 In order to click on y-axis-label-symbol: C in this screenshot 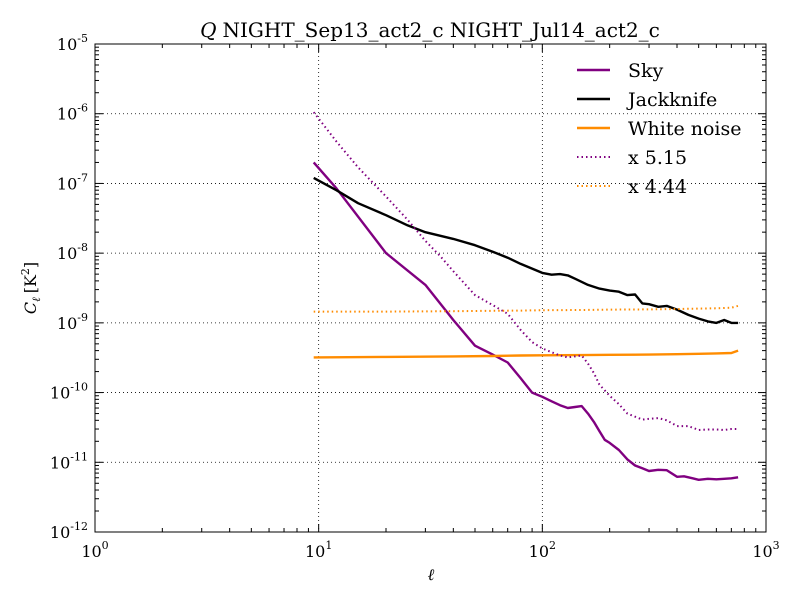, I will do `click(30, 308)`.